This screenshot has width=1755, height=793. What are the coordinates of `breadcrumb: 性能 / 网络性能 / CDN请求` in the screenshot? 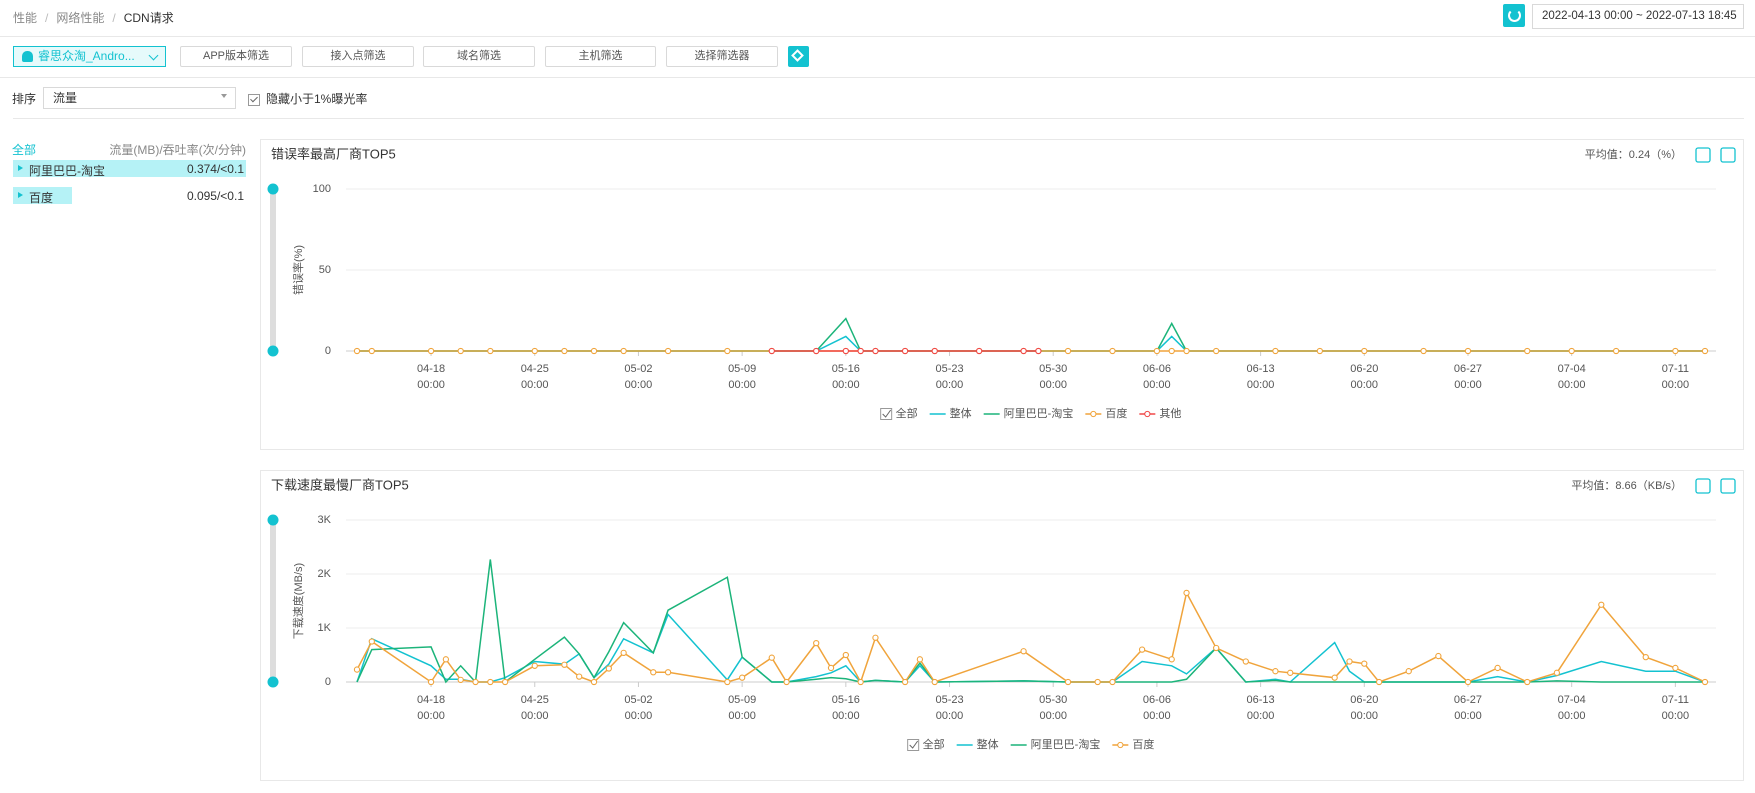 It's located at (93, 18).